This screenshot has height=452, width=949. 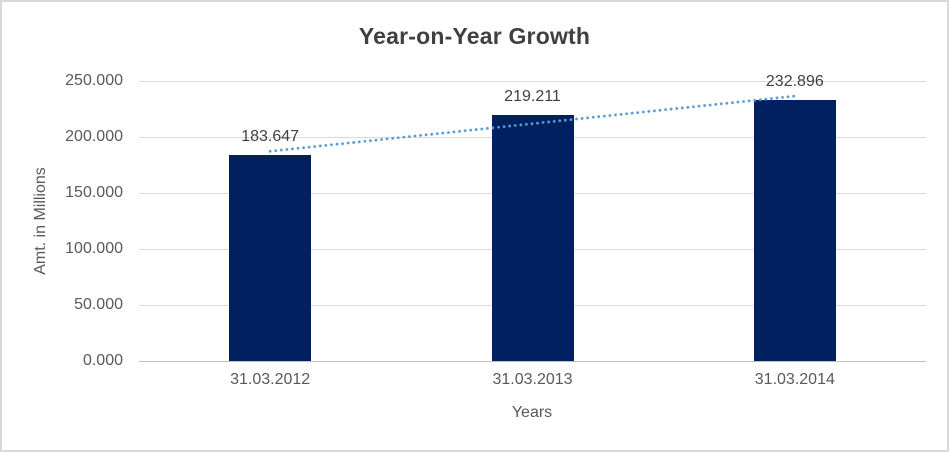 What do you see at coordinates (94, 248) in the screenshot?
I see `y-tick-label: 100.000` at bounding box center [94, 248].